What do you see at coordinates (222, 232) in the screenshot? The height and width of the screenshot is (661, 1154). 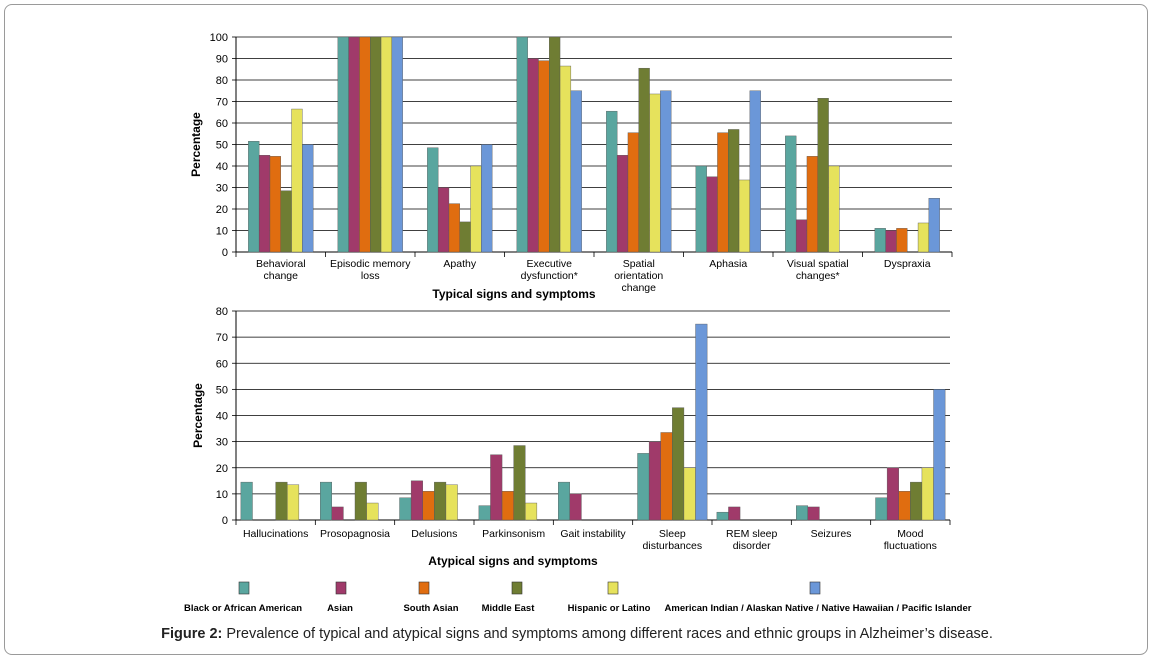 I see `y-tick-label: 10` at bounding box center [222, 232].